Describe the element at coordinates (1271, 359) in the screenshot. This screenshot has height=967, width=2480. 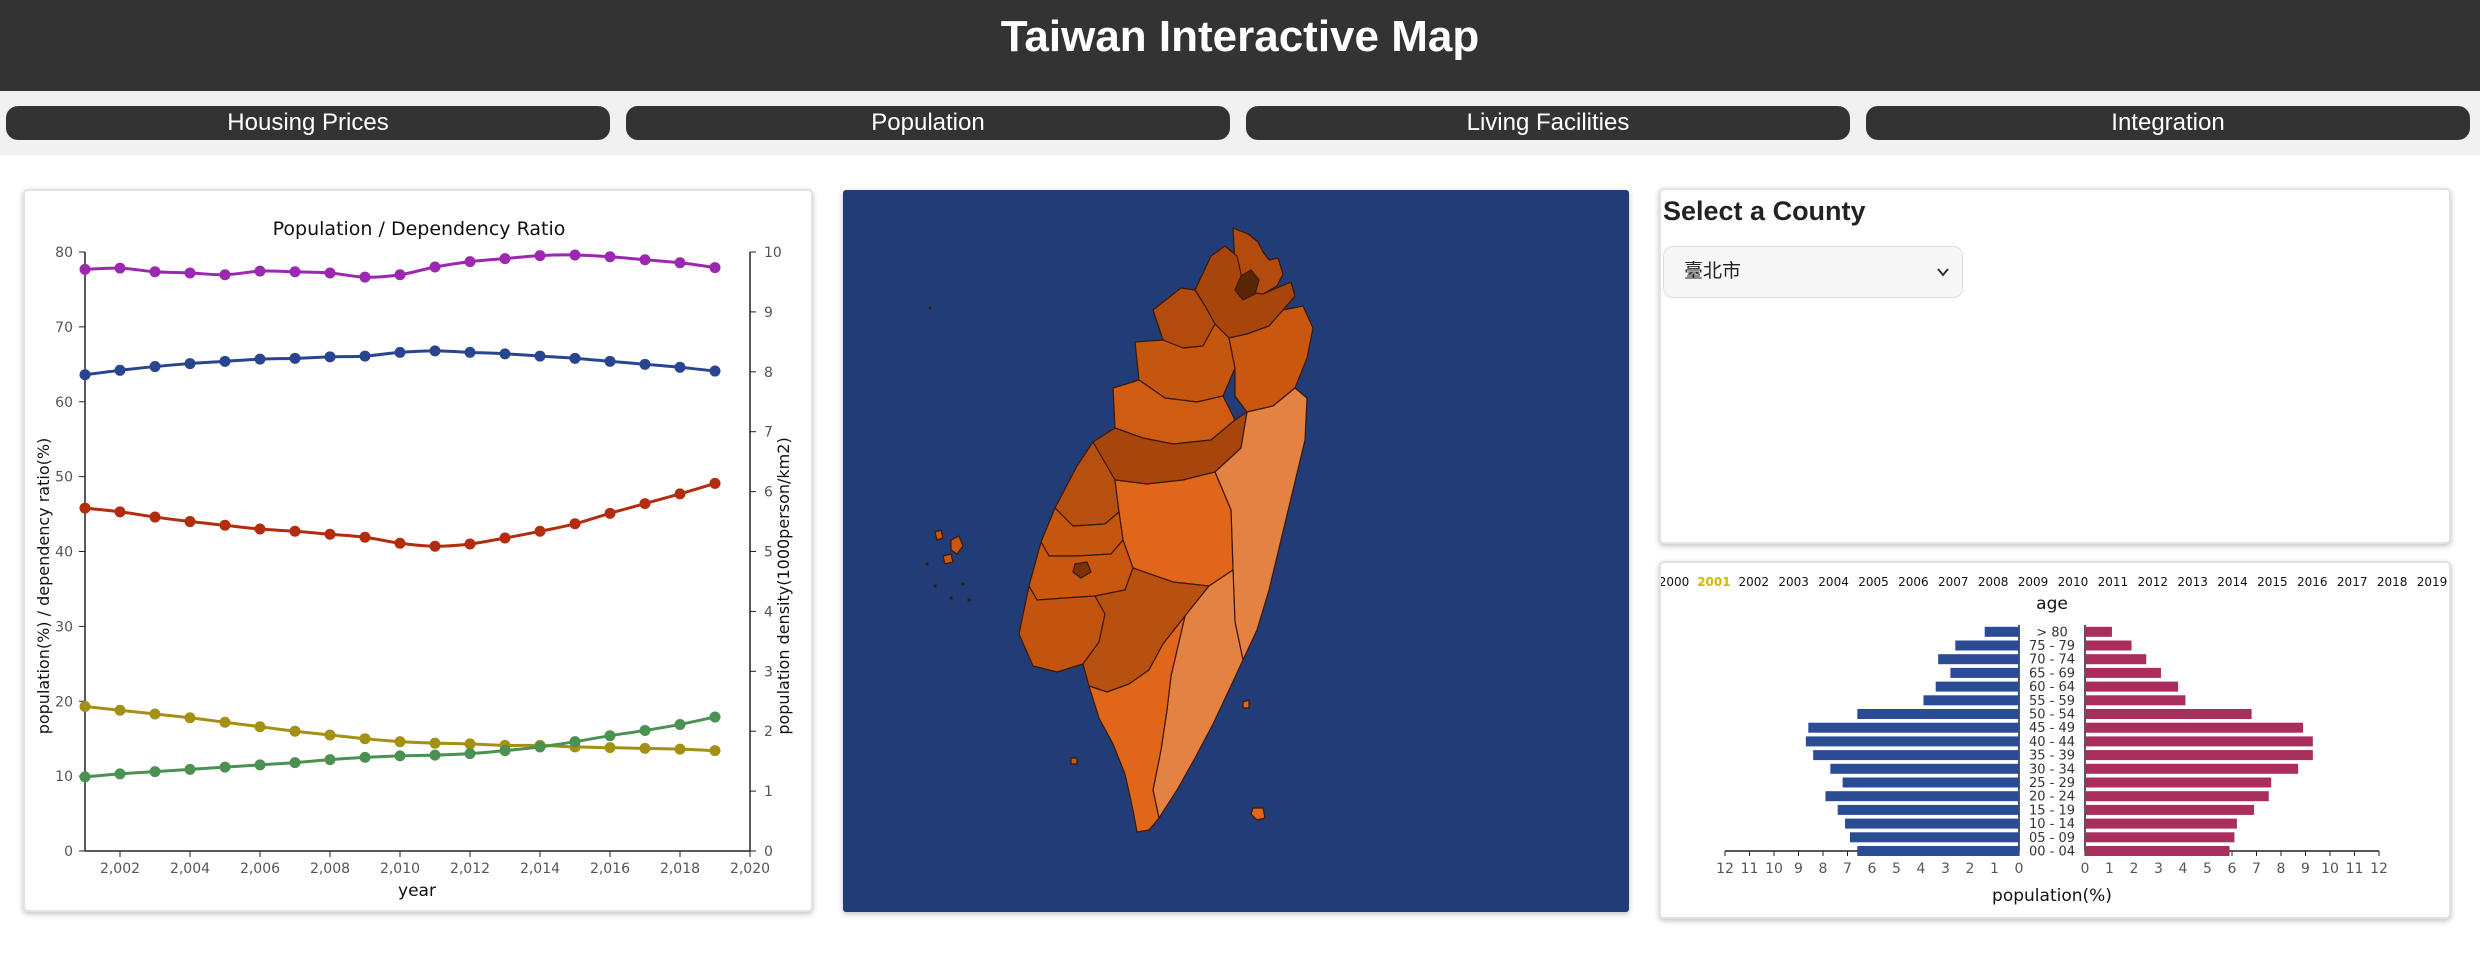
I see `map-county-yilan` at that location.